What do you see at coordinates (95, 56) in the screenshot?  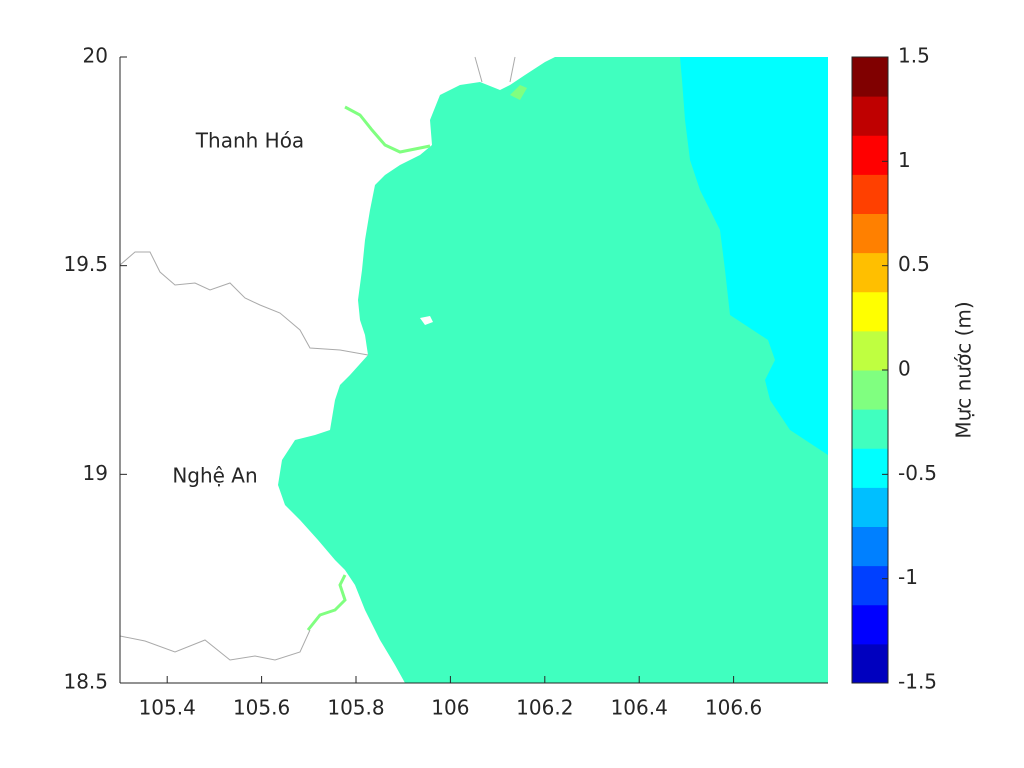 I see `y-tick-label: 20` at bounding box center [95, 56].